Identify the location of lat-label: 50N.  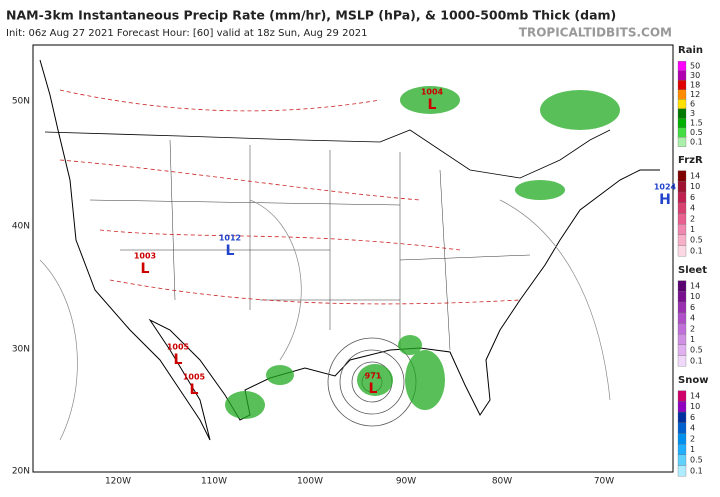
(21, 102).